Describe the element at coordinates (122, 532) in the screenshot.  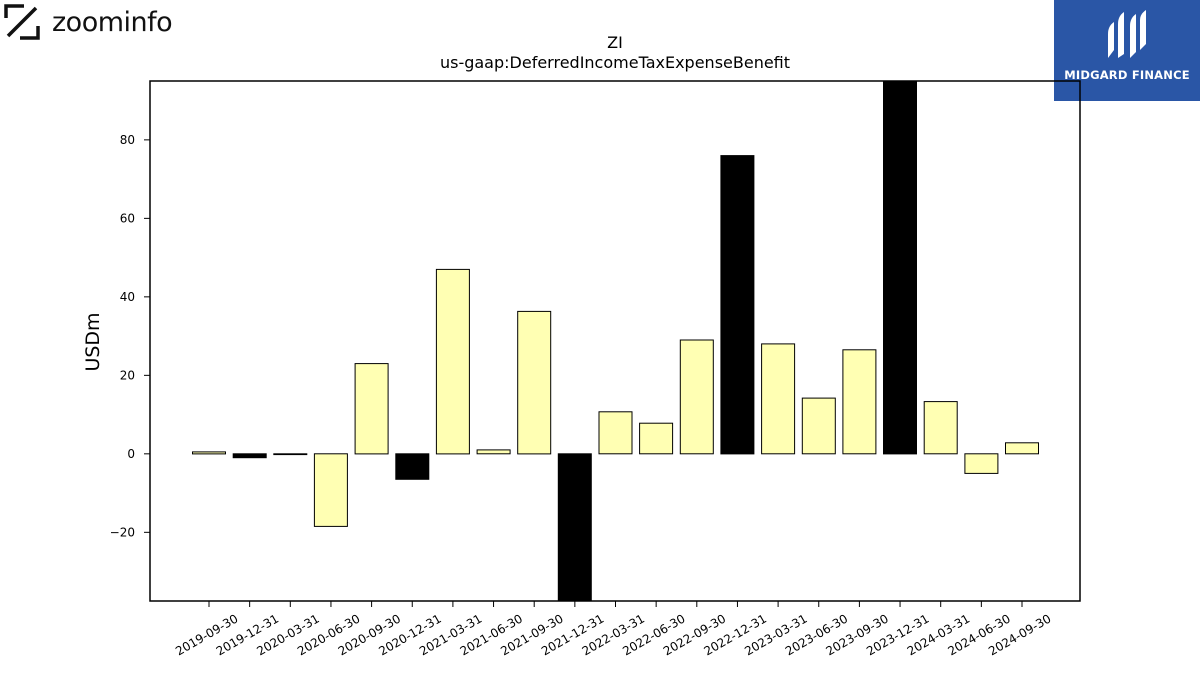
I see `y-tick-label: −20` at that location.